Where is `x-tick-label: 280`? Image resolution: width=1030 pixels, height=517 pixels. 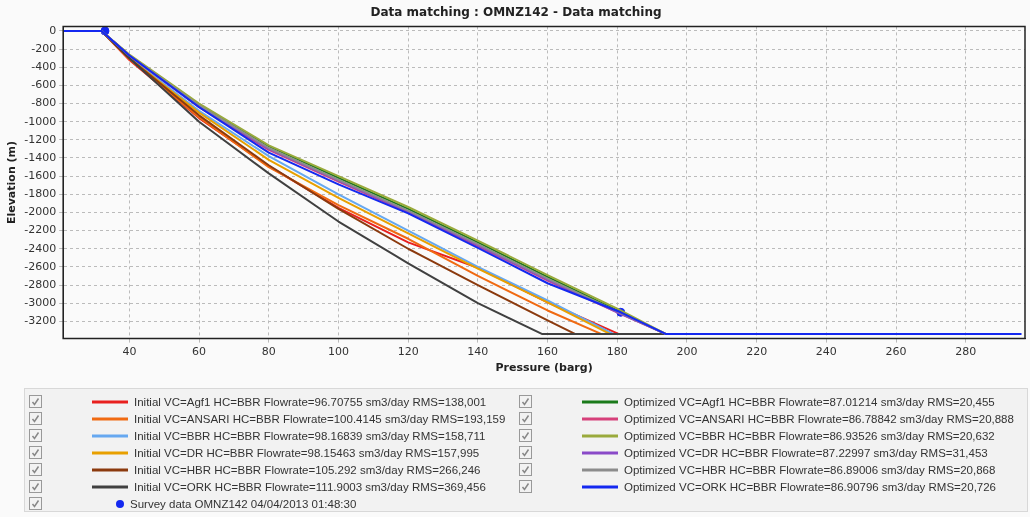
x-tick-label: 280 is located at coordinates (966, 352).